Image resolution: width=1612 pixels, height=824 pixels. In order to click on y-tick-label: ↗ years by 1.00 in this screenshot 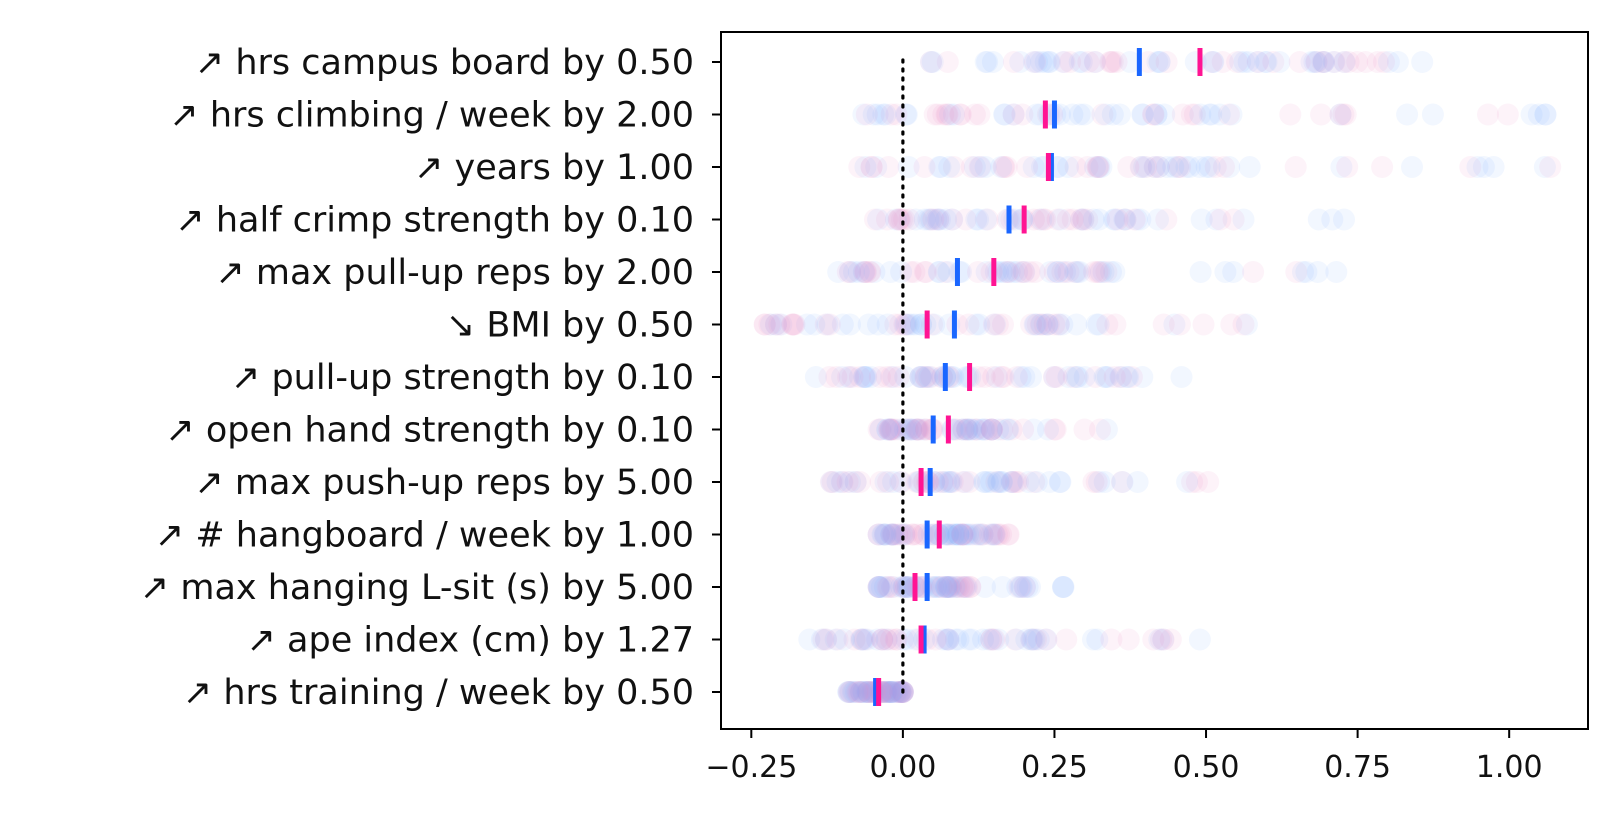, I will do `click(554, 168)`.